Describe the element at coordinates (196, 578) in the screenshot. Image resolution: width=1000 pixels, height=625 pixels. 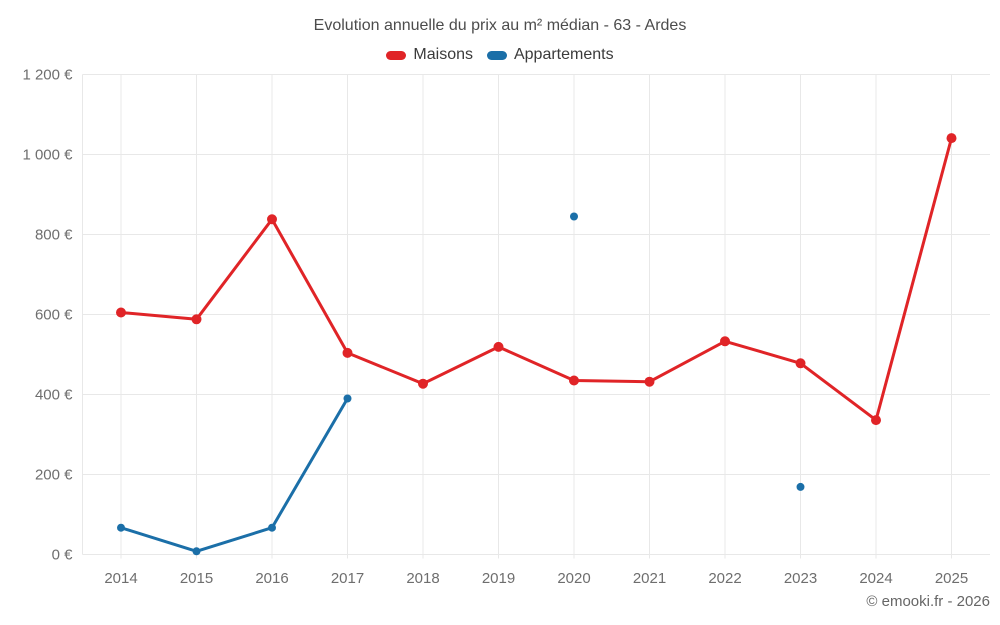
I see `x-tick-label: 2015` at that location.